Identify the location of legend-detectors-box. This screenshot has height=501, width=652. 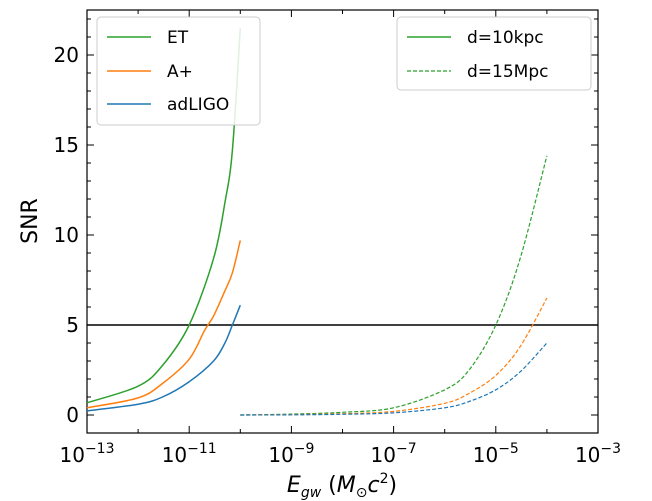
(178, 71).